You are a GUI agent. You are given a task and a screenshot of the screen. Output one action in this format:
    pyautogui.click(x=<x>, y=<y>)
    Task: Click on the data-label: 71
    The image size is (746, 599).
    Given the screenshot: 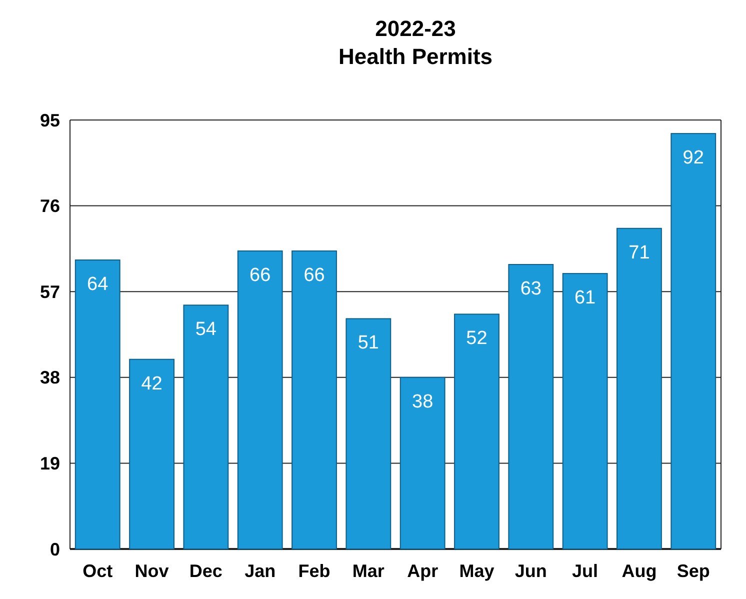 What is the action you would take?
    pyautogui.click(x=639, y=253)
    